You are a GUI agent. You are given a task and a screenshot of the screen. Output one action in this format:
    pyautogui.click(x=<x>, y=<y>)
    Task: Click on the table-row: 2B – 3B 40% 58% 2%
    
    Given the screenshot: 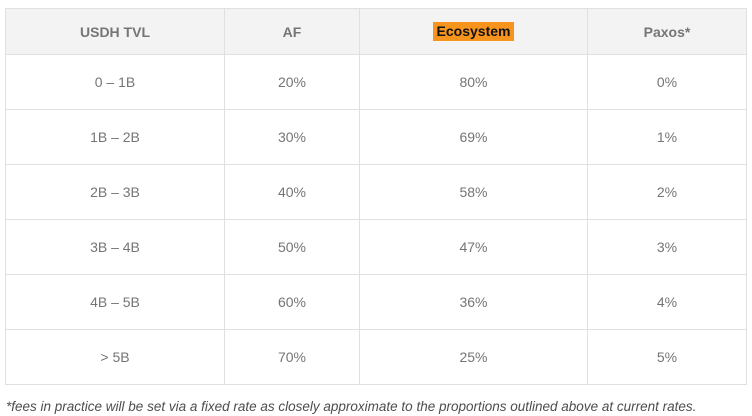 What is the action you would take?
    pyautogui.click(x=376, y=192)
    